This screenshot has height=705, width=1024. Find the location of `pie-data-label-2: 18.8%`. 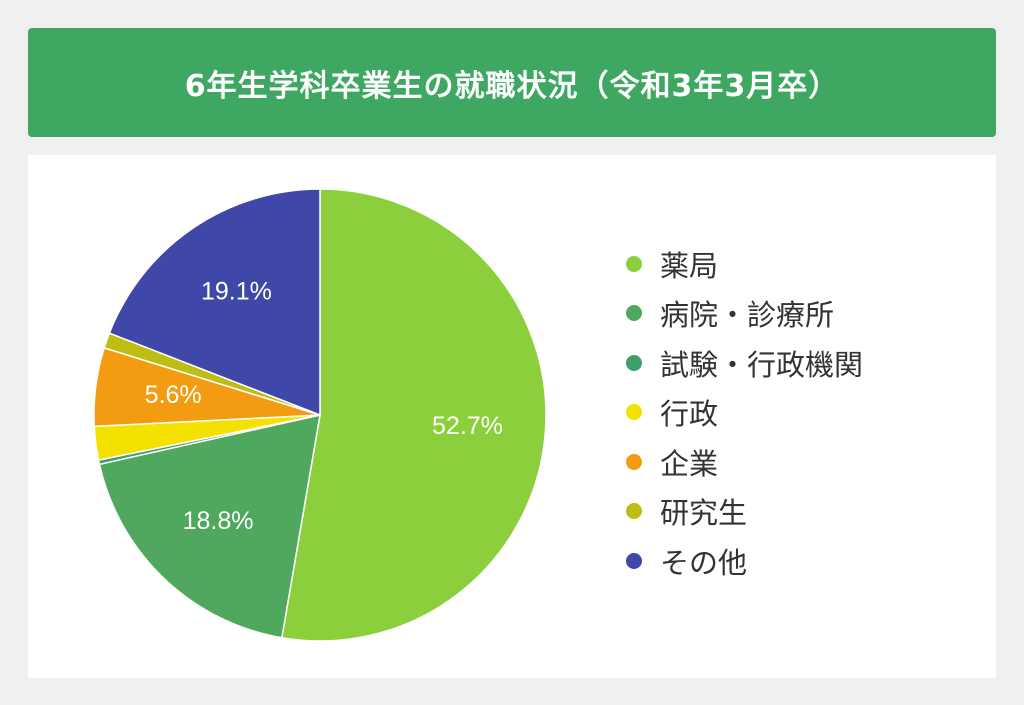

pie-data-label-2: 18.8% is located at coordinates (218, 521).